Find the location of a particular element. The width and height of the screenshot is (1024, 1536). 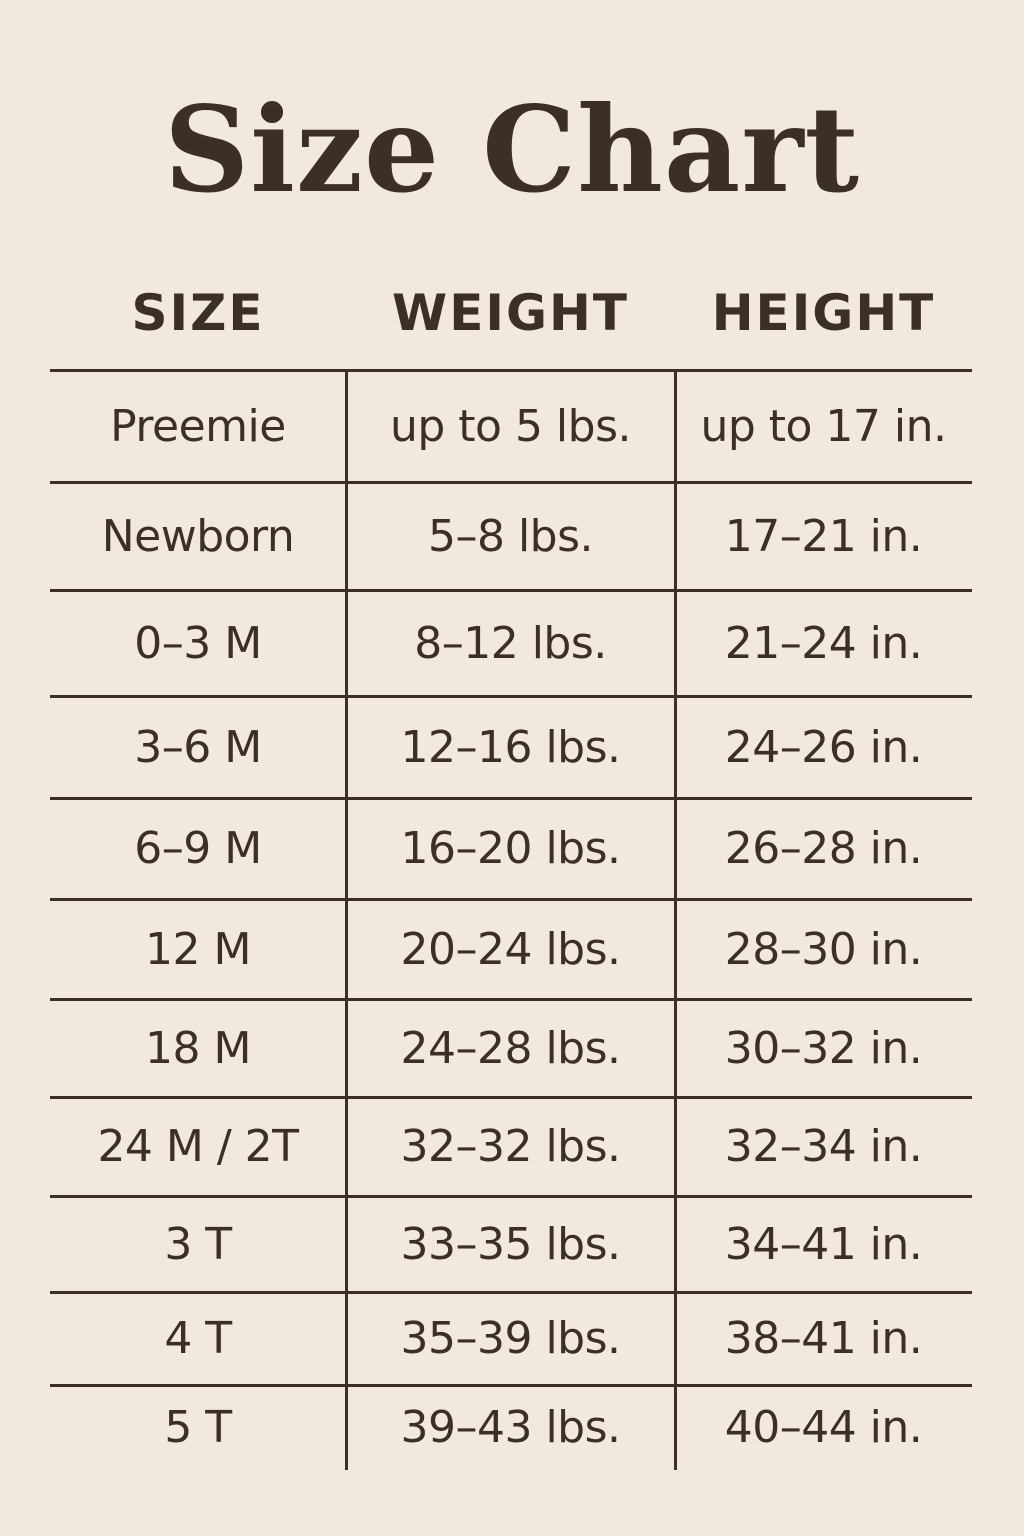

cell-height: 40–44 in. is located at coordinates (823, 1427).